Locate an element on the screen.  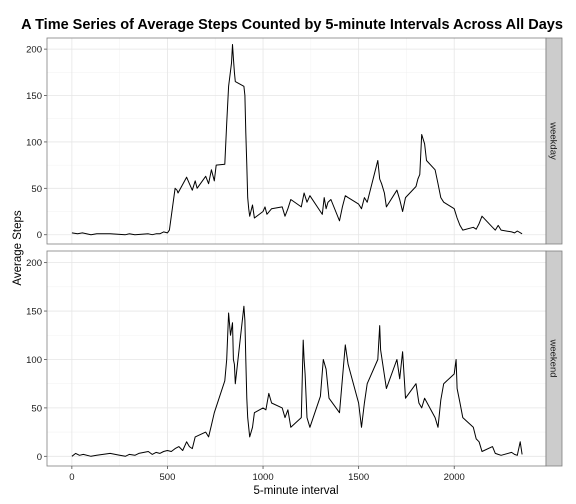
x-tick-label: 0 is located at coordinates (71, 477).